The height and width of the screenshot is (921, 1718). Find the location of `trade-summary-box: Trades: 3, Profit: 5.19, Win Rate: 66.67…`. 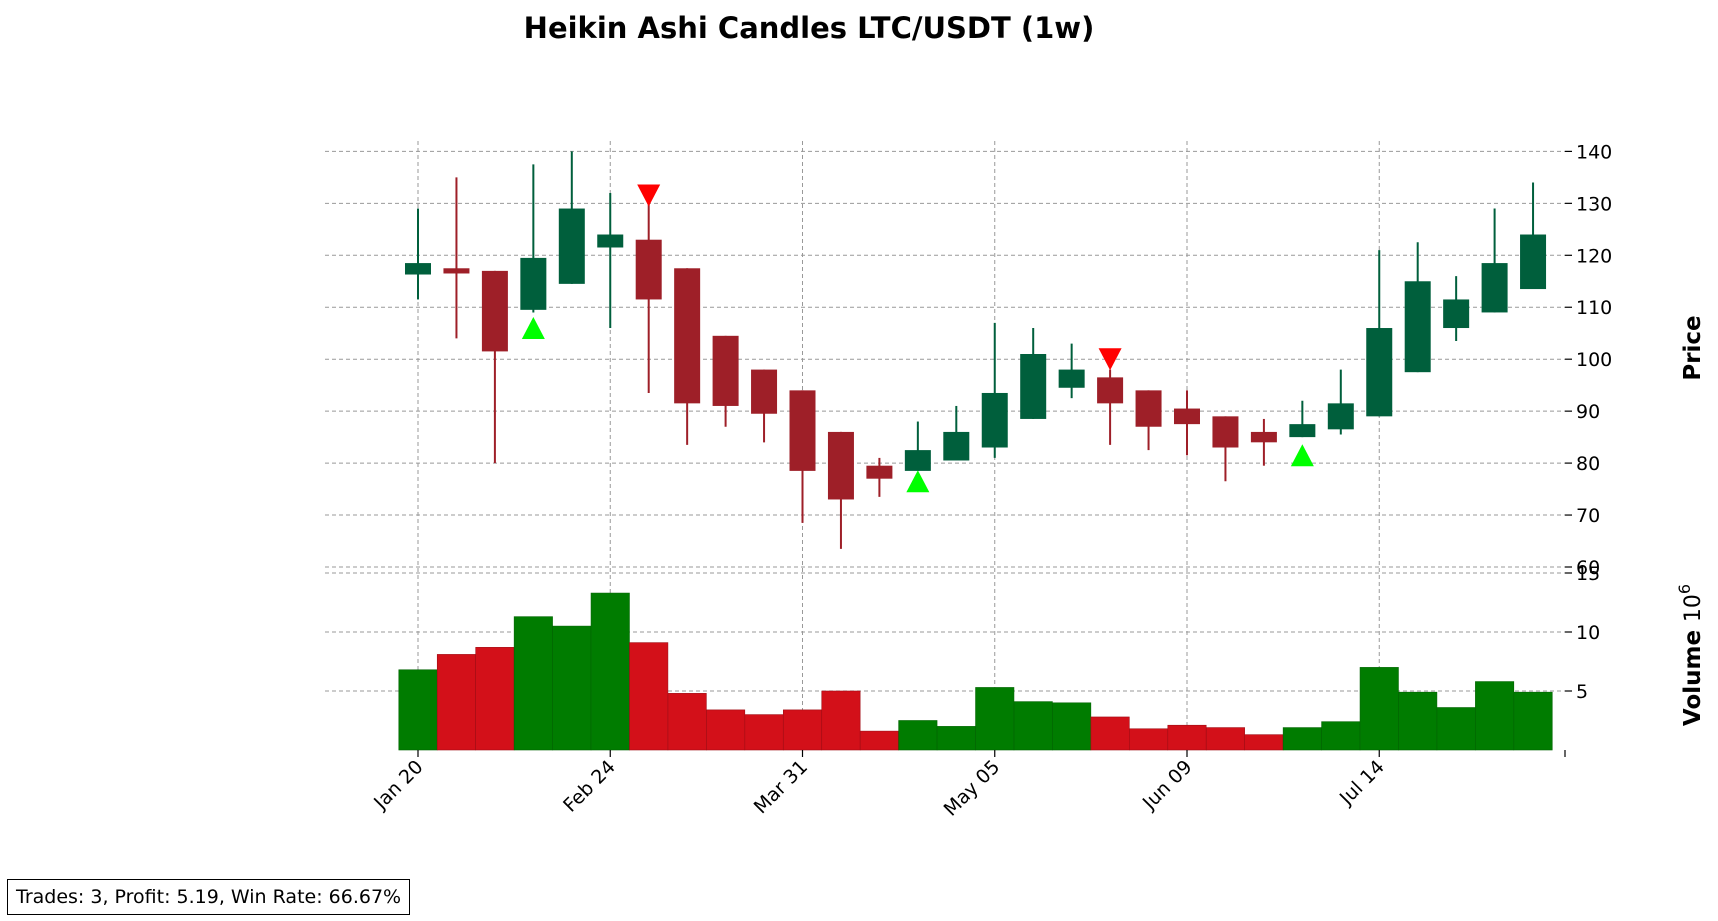

trade-summary-box: Trades: 3, Profit: 5.19, Win Rate: 66.67… is located at coordinates (209, 897).